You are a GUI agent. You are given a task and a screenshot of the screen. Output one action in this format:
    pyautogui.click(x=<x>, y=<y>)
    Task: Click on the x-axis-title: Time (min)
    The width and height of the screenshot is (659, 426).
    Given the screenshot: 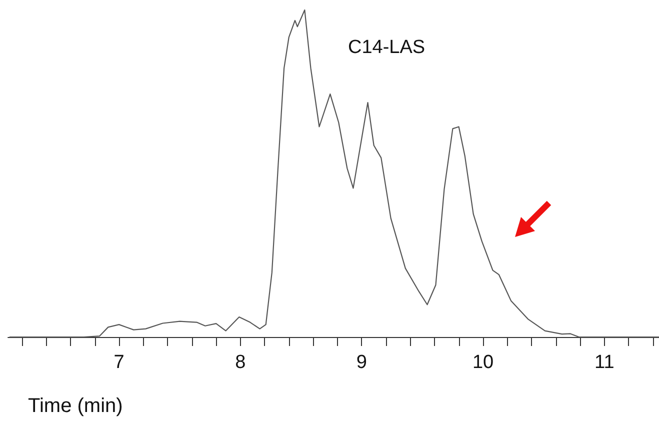 What is the action you would take?
    pyautogui.click(x=75, y=406)
    